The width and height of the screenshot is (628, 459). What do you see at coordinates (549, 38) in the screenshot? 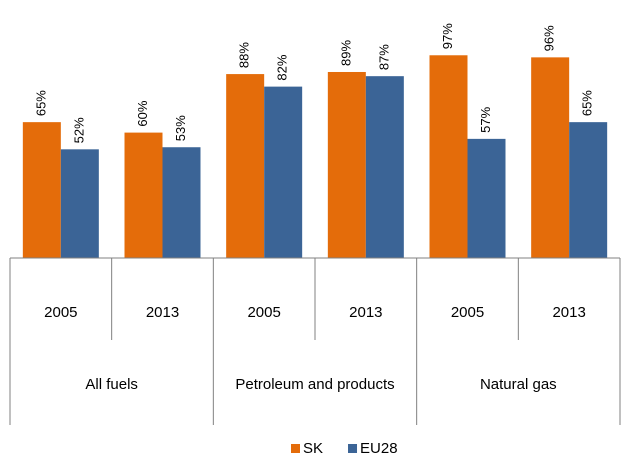
I see `value-label: 96%` at bounding box center [549, 38].